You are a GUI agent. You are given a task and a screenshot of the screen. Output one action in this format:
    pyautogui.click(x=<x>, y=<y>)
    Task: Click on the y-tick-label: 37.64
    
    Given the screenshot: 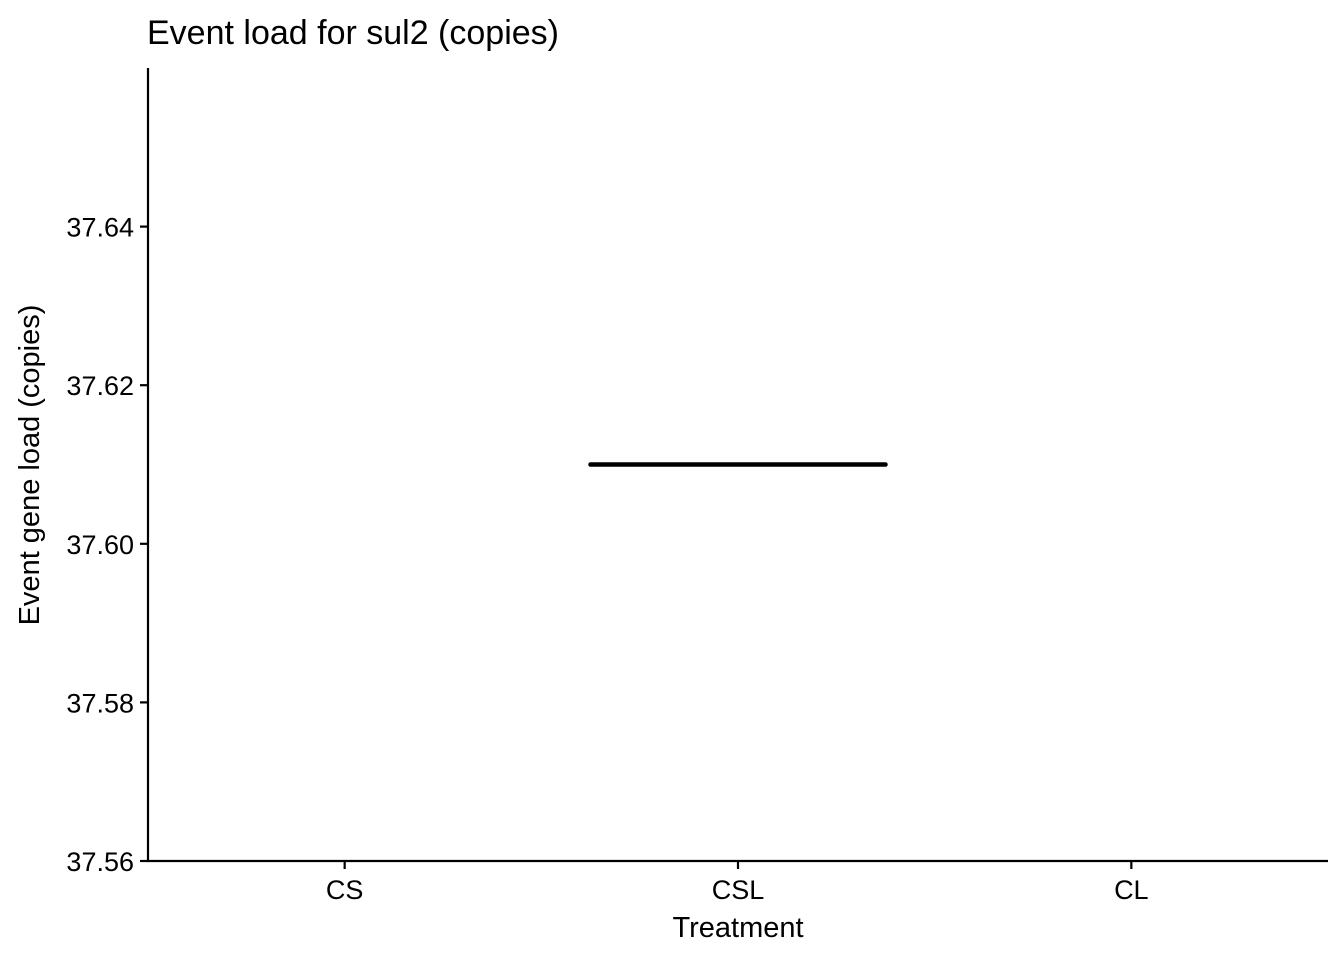 What is the action you would take?
    pyautogui.click(x=100, y=228)
    